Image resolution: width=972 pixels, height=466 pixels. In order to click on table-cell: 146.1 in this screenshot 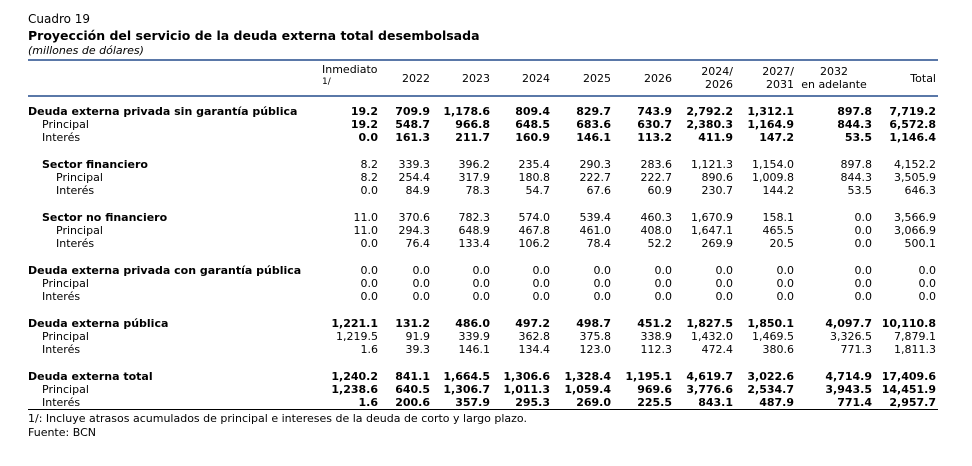, I will do `click(474, 349)`.